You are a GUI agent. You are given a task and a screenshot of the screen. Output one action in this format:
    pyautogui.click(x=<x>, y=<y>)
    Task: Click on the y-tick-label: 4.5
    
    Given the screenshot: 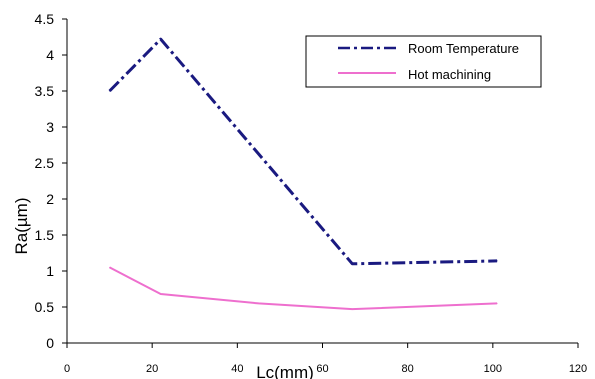 What is the action you would take?
    pyautogui.click(x=45, y=19)
    